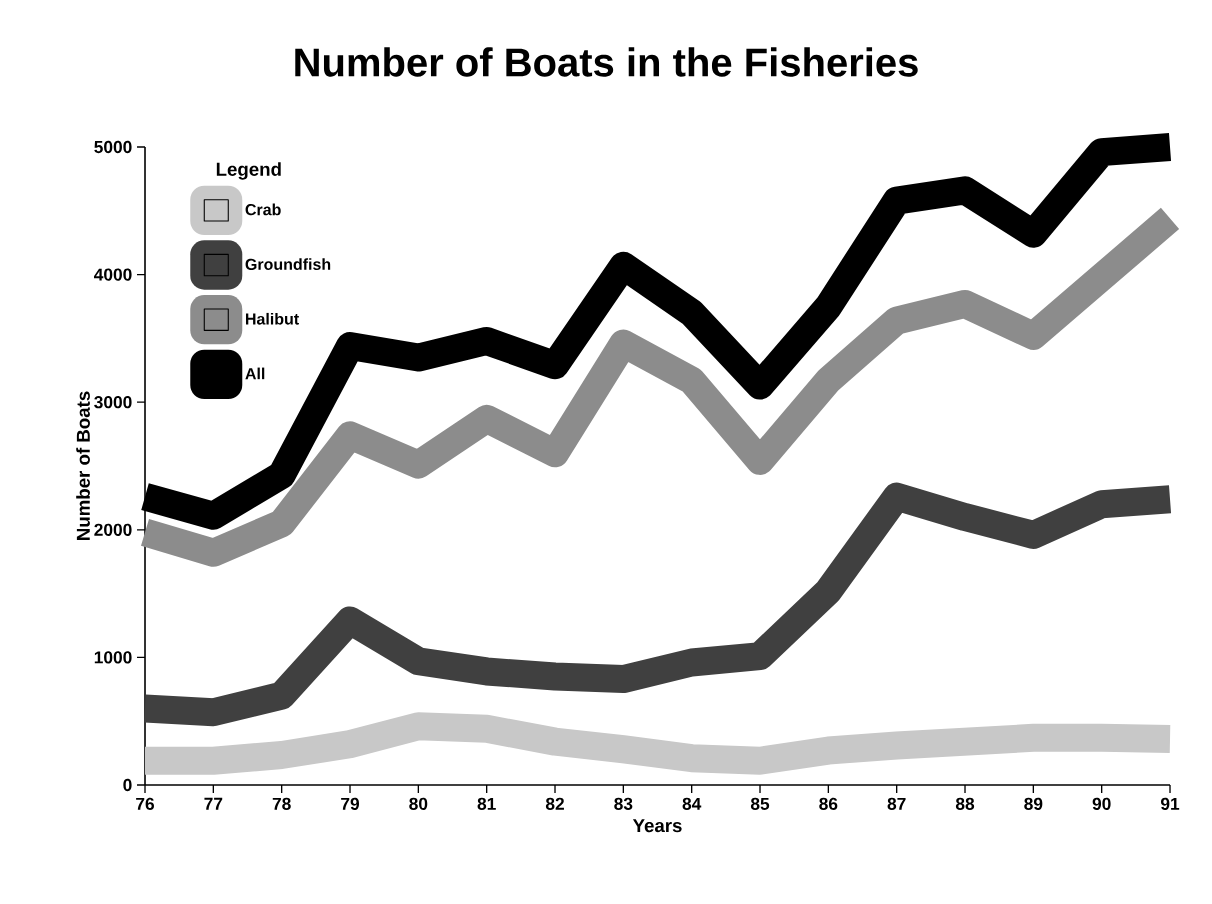  I want to click on x-tick-label: 76, so click(145, 803).